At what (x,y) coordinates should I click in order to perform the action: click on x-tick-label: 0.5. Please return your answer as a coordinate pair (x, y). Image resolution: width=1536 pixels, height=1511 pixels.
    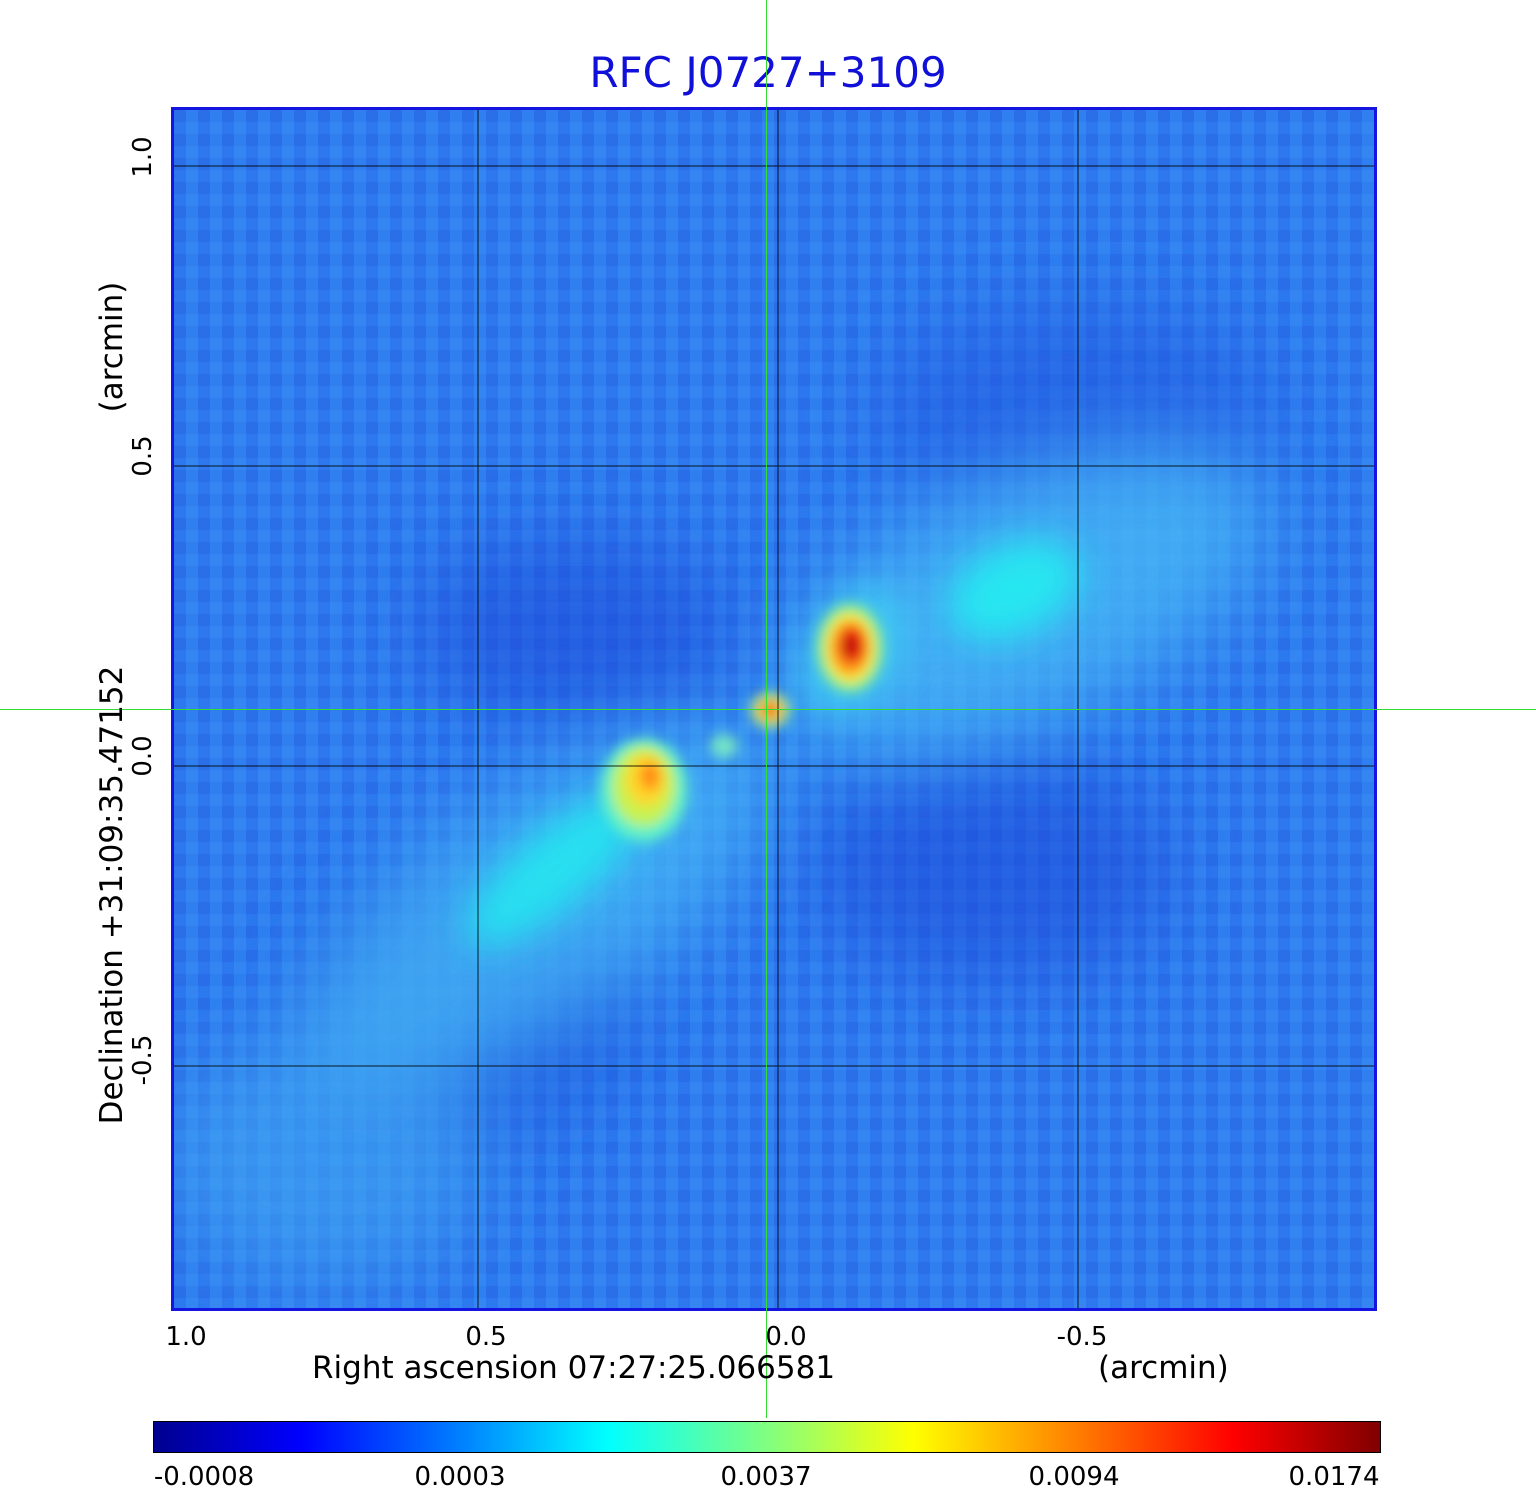
    Looking at the image, I should click on (486, 1337).